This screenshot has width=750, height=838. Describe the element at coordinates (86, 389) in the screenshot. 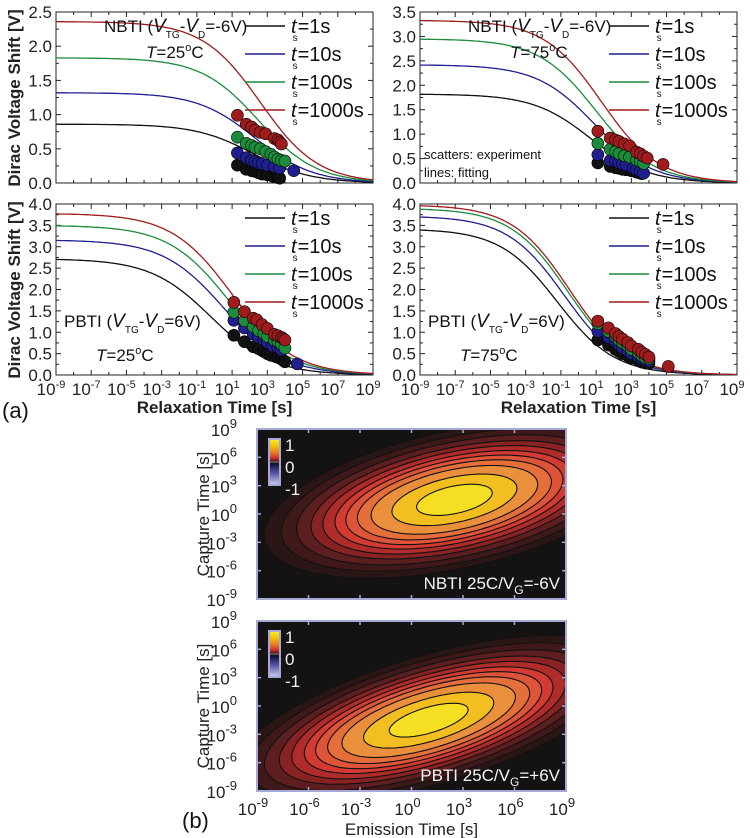

I see `x-tick-label: 10⁻⁷` at that location.